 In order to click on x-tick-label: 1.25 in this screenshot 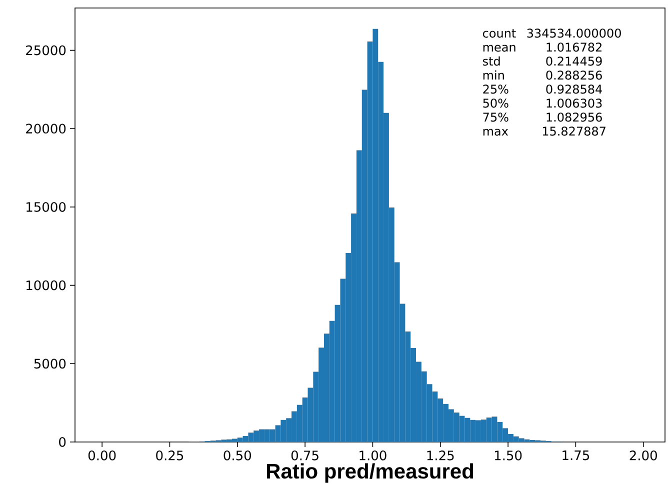, I will do `click(440, 455)`.